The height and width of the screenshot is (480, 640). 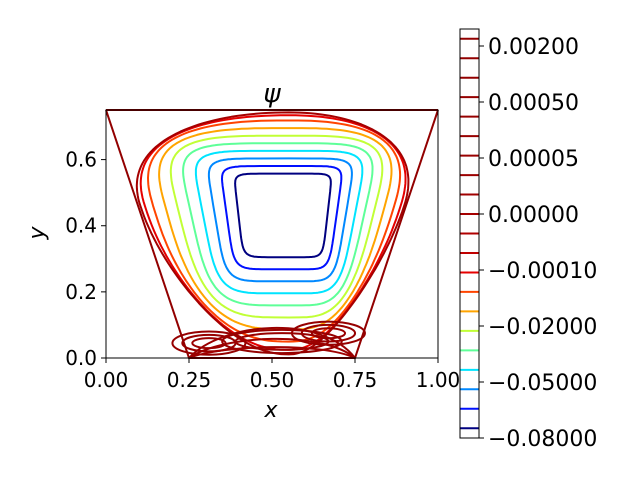 What do you see at coordinates (272, 94) in the screenshot?
I see `chart-title: ψ` at bounding box center [272, 94].